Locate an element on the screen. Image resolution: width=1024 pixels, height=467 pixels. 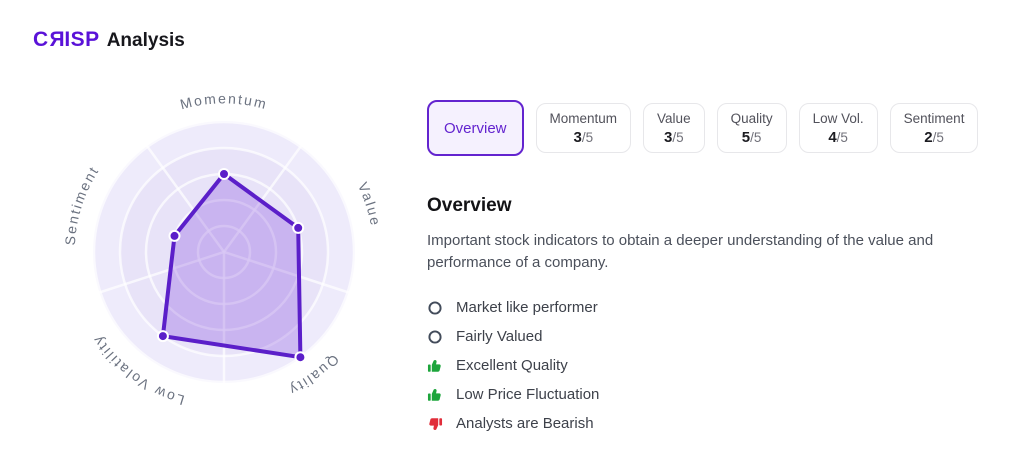
radar-series-polygon is located at coordinates (231, 266).